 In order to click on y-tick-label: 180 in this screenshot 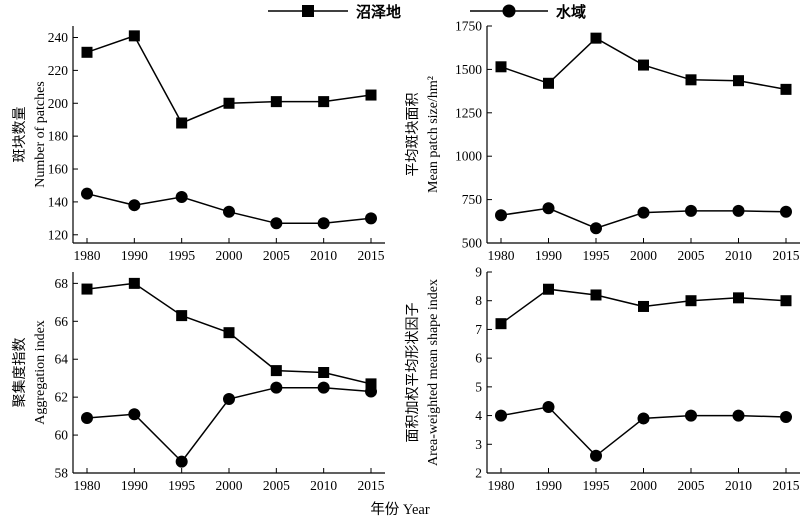, I will do `click(58, 136)`.